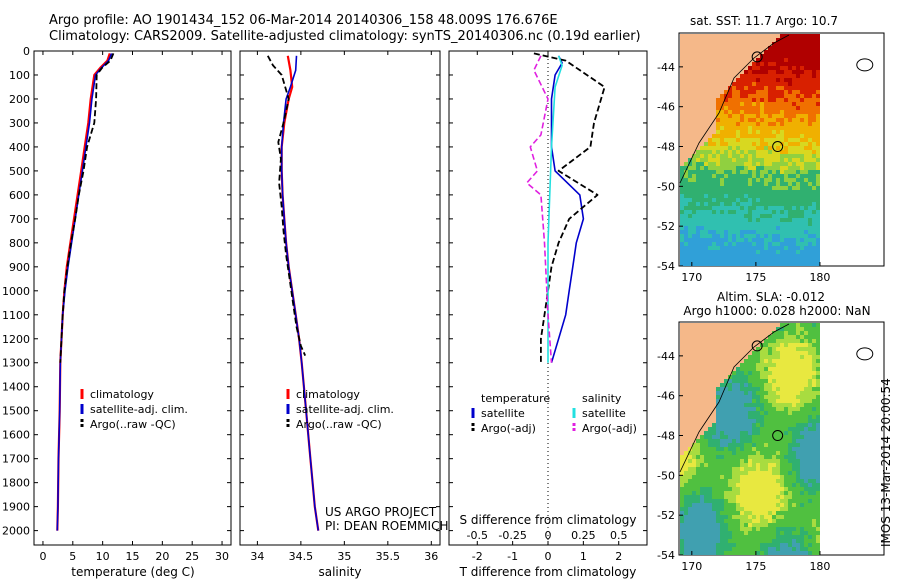  Describe the element at coordinates (666, 107) in the screenshot. I see `latitude-tick-label: -46` at that location.